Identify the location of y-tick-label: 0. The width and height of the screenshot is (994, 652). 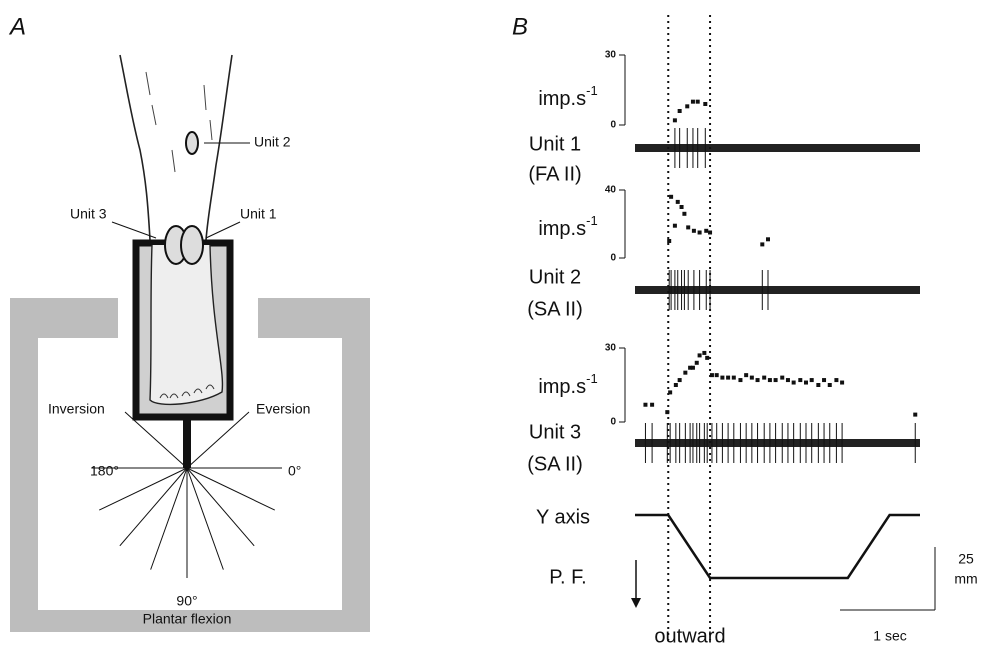
(613, 258).